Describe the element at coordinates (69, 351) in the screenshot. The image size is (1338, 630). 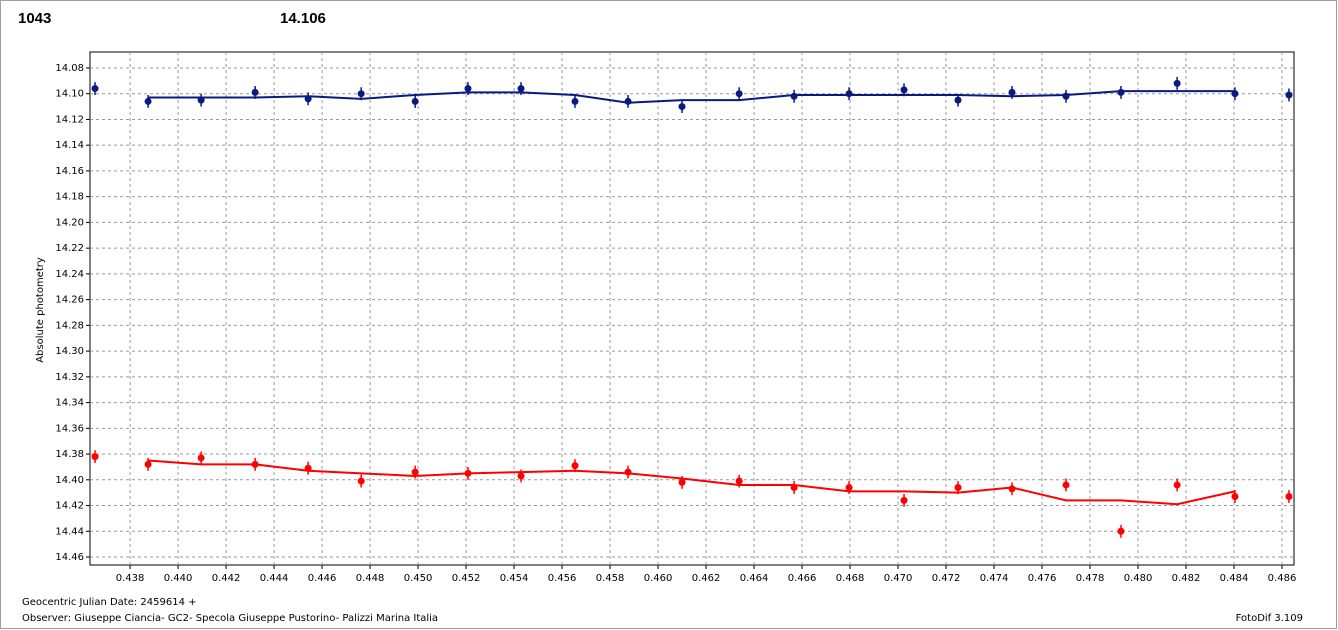
I see `y-tick-label: 14.30` at that location.